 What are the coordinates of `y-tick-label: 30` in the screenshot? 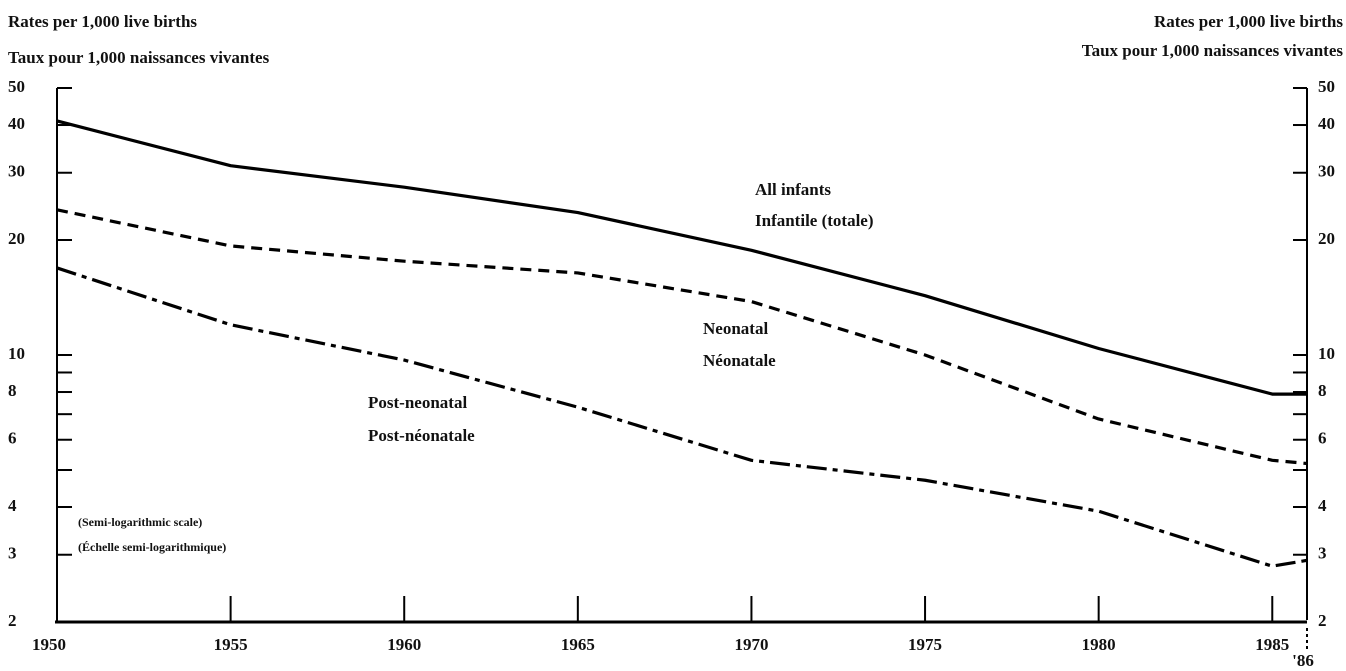 It's located at (16, 171).